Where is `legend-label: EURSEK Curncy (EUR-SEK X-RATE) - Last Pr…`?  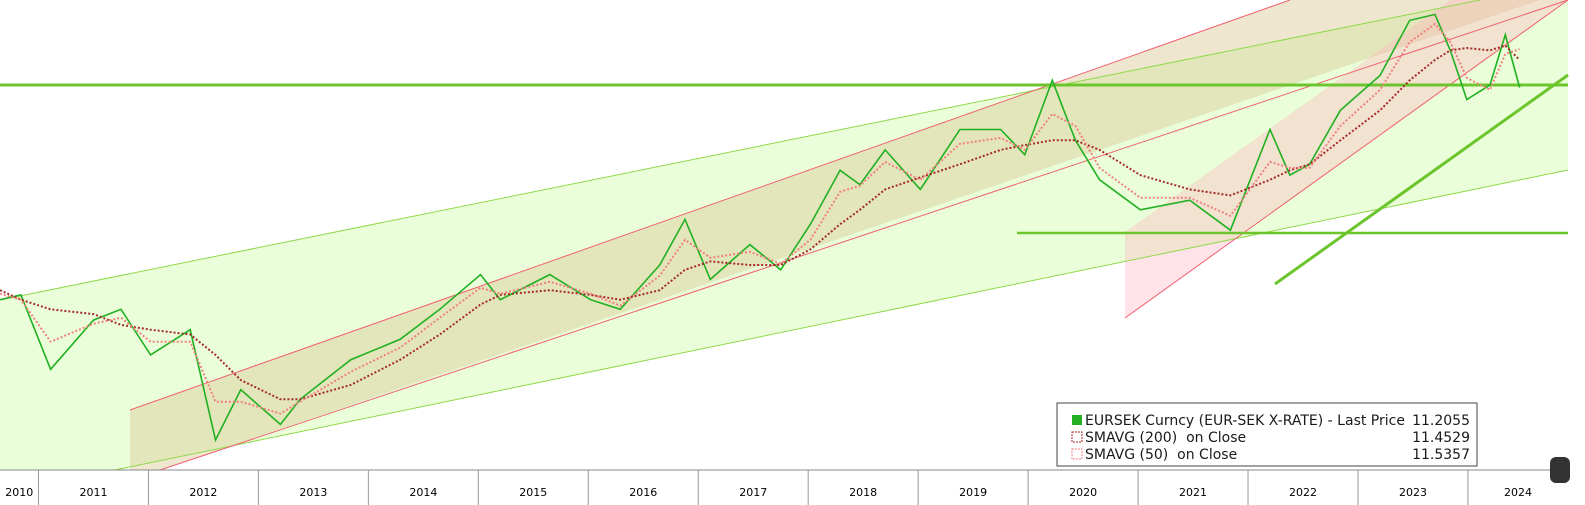
legend-label: EURSEK Curncy (EUR-SEK X-RATE) - Last Pr… is located at coordinates (1245, 421).